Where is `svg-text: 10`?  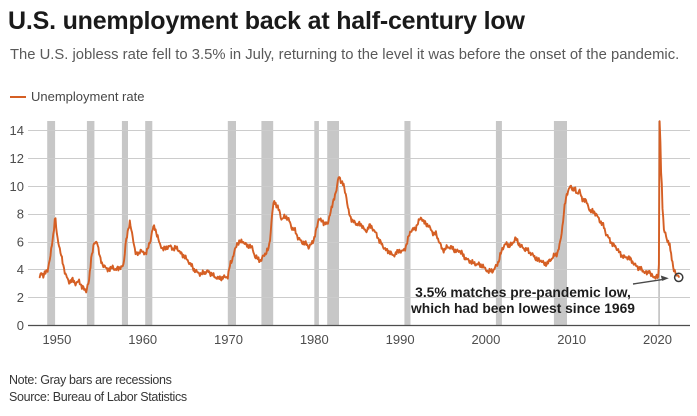
svg-text: 10 is located at coordinates (17, 186).